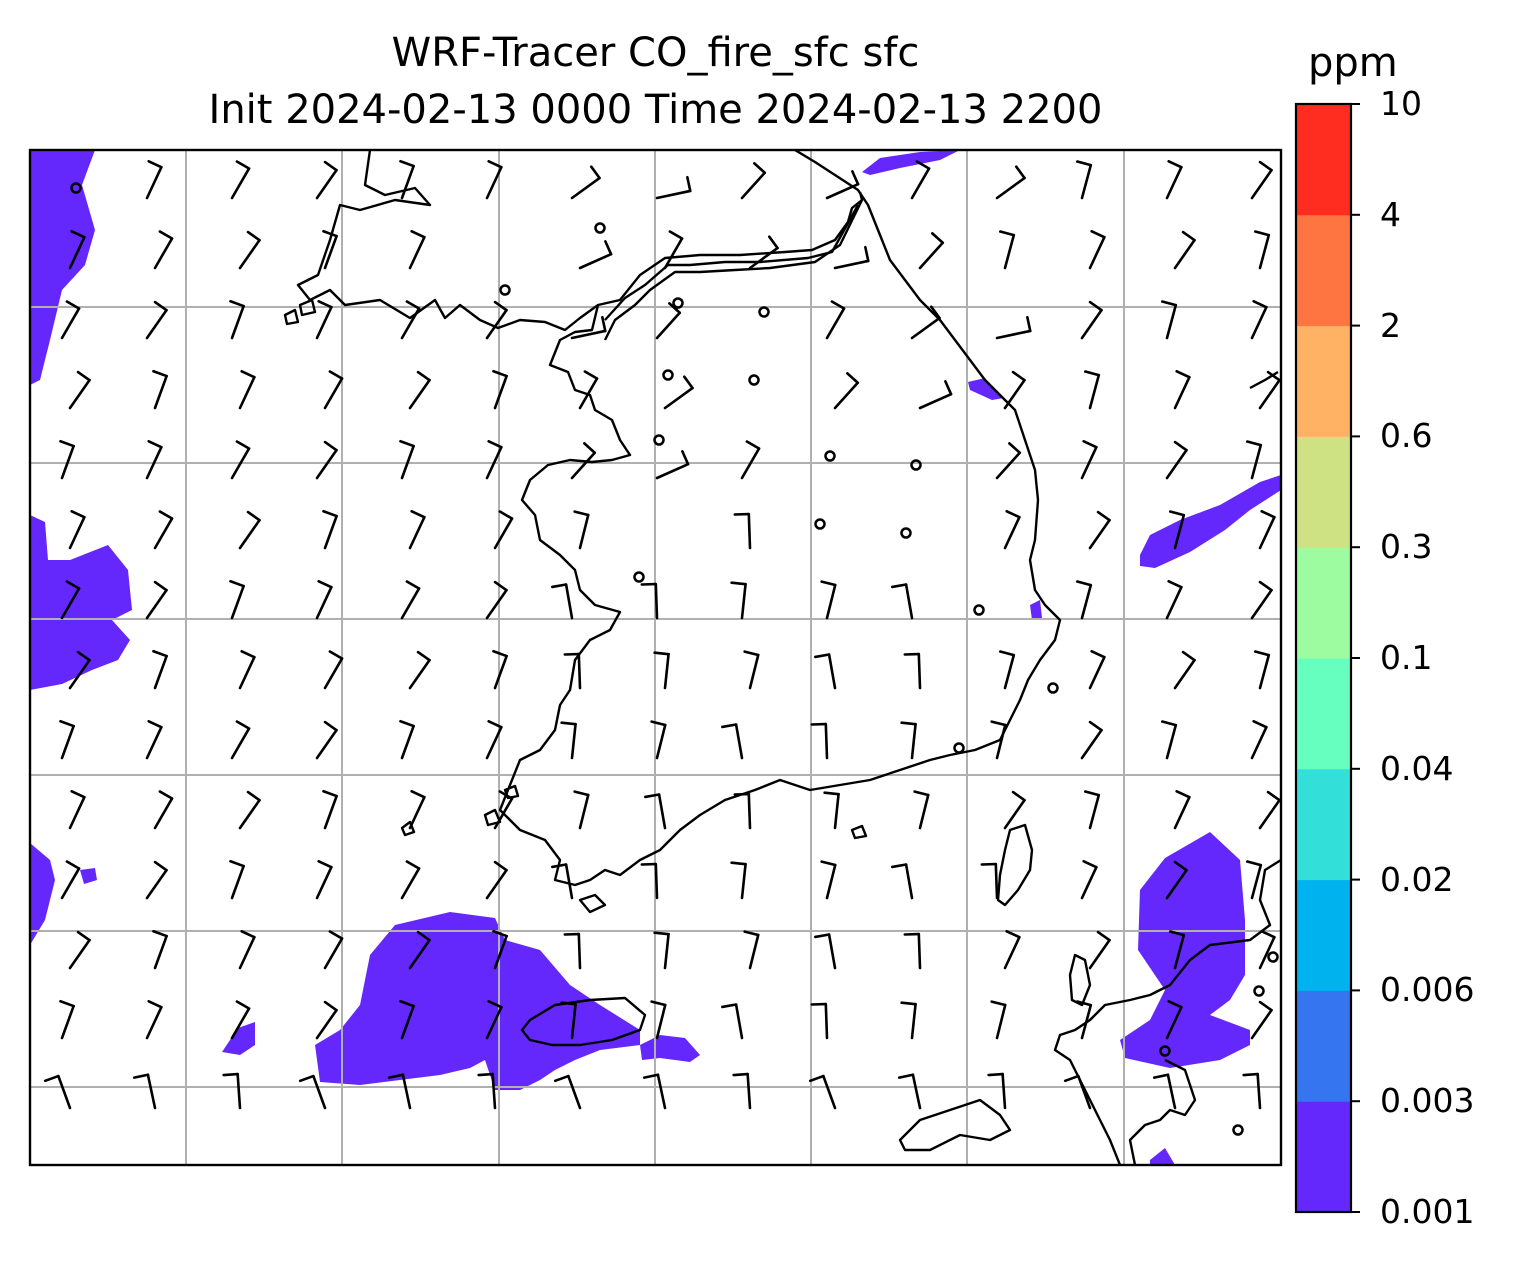 The width and height of the screenshot is (1528, 1267). I want to click on east-island-north, so click(1015, 865).